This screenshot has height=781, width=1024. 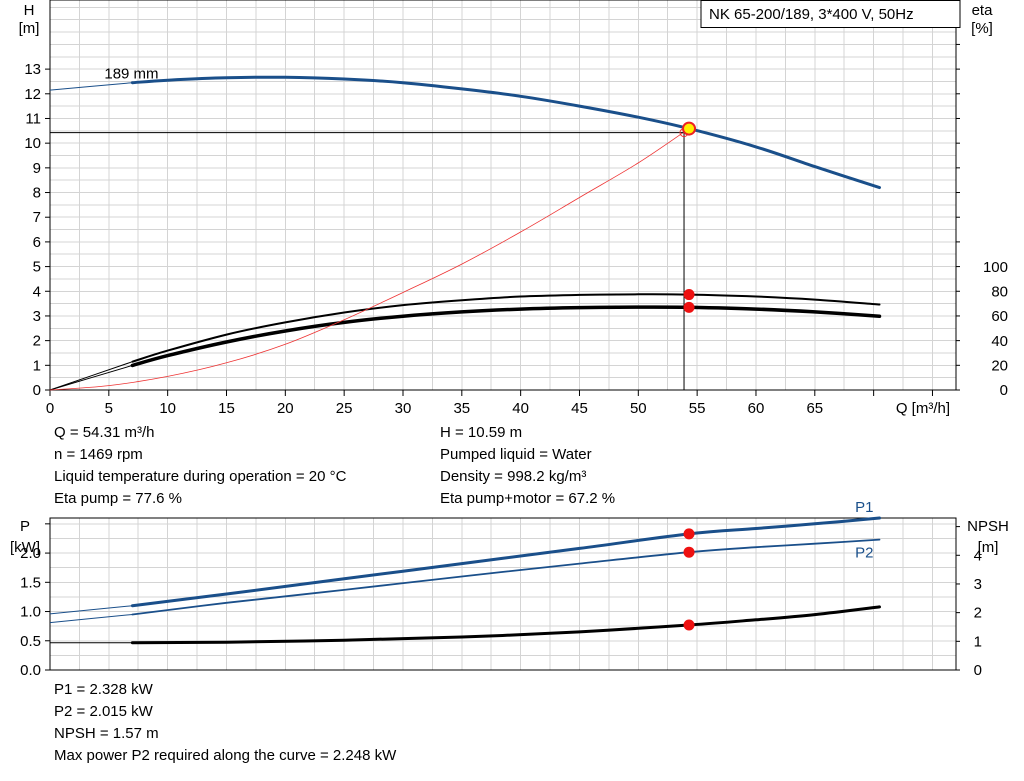 I want to click on duty-point-marker, so click(x=689, y=128).